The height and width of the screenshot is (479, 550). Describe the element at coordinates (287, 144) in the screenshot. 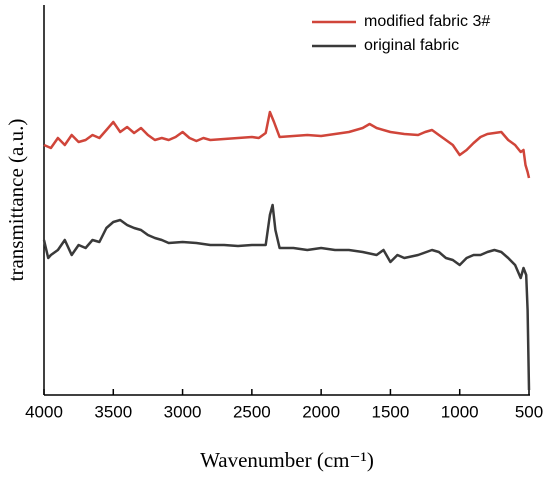

I see `data-line` at that location.